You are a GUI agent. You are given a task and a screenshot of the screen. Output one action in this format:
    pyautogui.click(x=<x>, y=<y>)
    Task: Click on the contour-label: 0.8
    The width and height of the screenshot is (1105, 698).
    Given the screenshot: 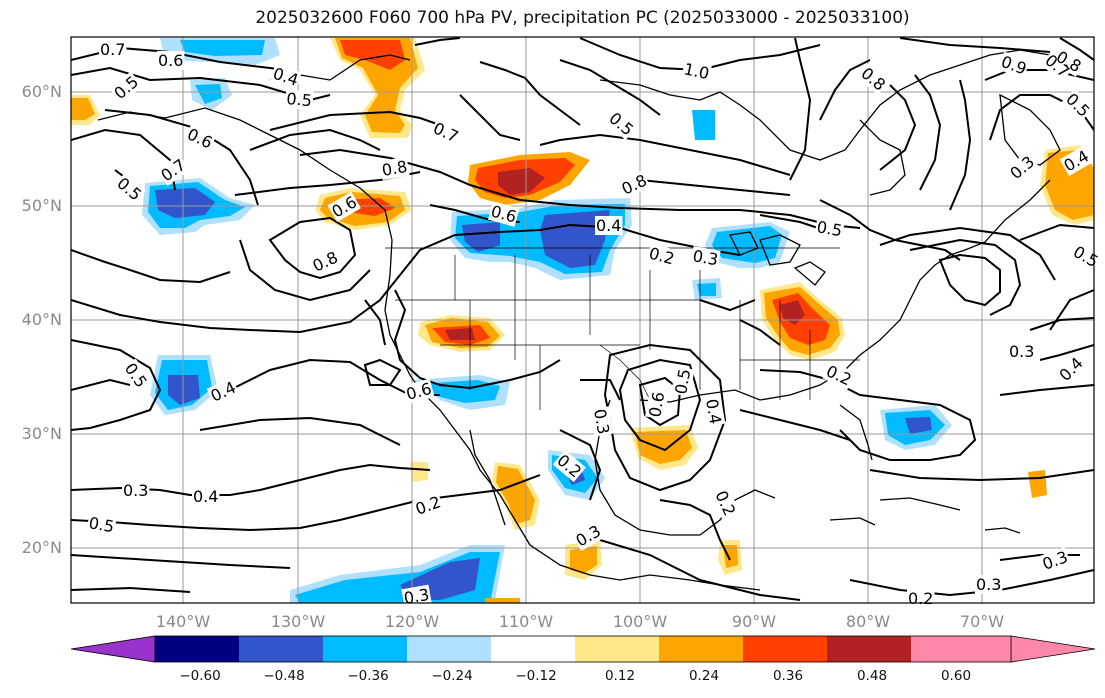 What is the action you would take?
    pyautogui.click(x=394, y=168)
    